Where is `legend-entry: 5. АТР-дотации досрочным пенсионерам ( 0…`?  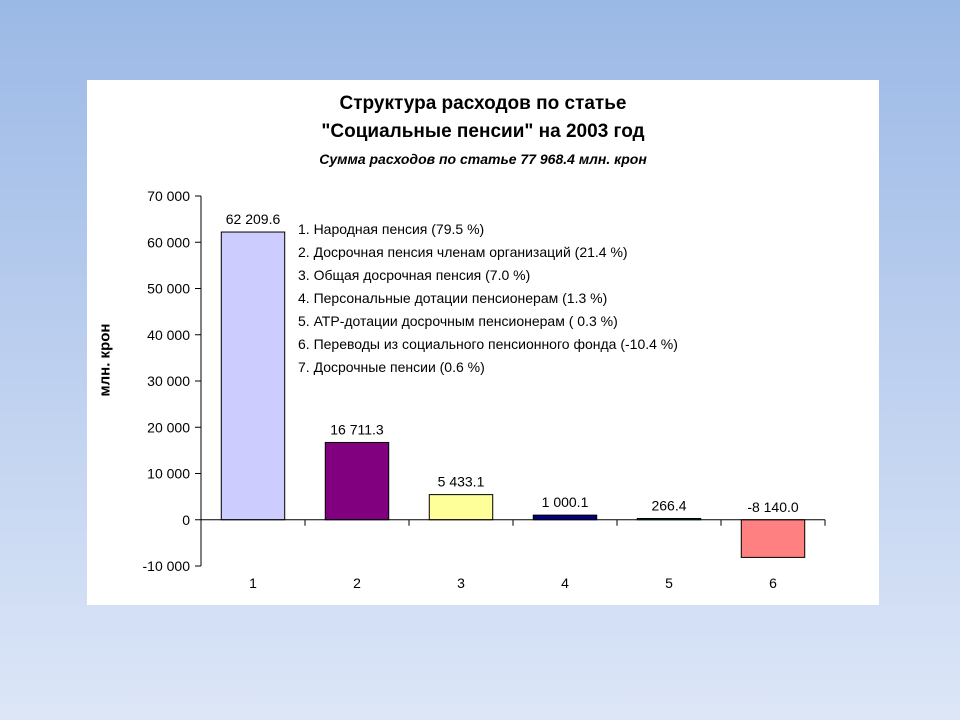 legend-entry: 5. АТР-дотации досрочным пенсионерам ( 0… is located at coordinates (458, 321).